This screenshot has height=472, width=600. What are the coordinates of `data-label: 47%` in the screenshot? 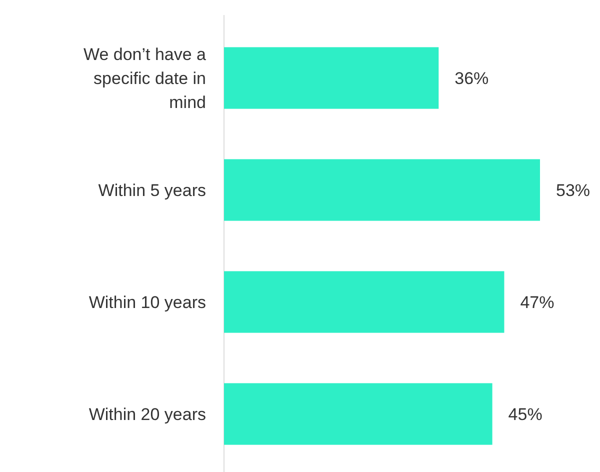 It's located at (537, 302).